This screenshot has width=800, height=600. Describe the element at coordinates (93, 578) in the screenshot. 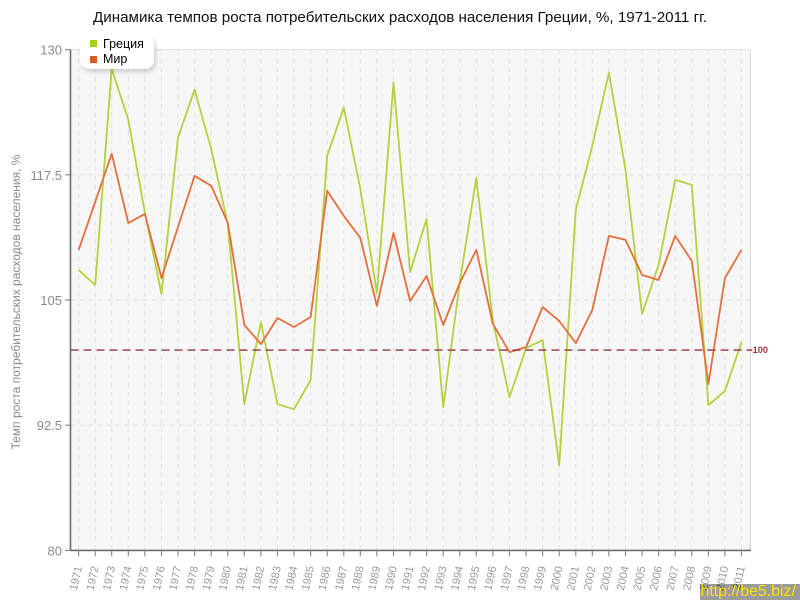

I see `svg-text: 1972` at that location.